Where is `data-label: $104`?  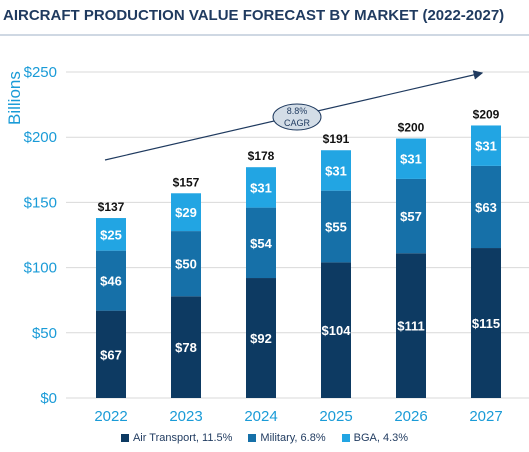 data-label: $104 is located at coordinates (337, 330).